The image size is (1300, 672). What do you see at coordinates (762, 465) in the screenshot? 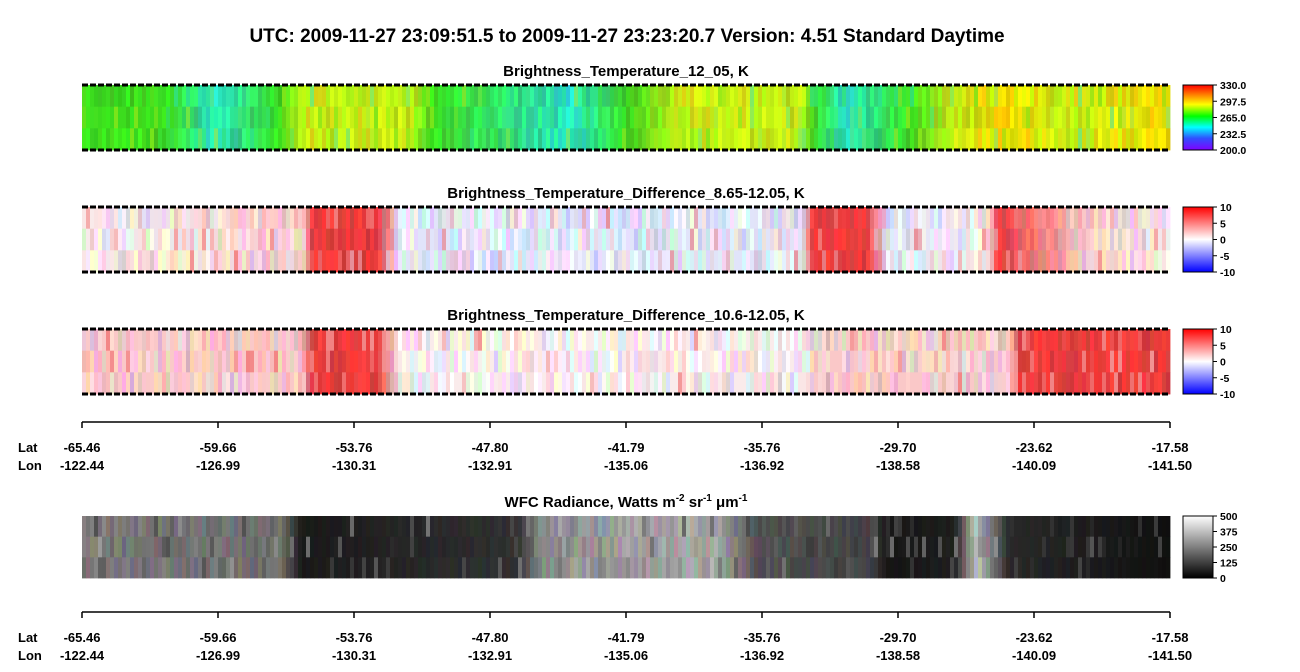
I see `lon-tick-label: -136.92` at bounding box center [762, 465].